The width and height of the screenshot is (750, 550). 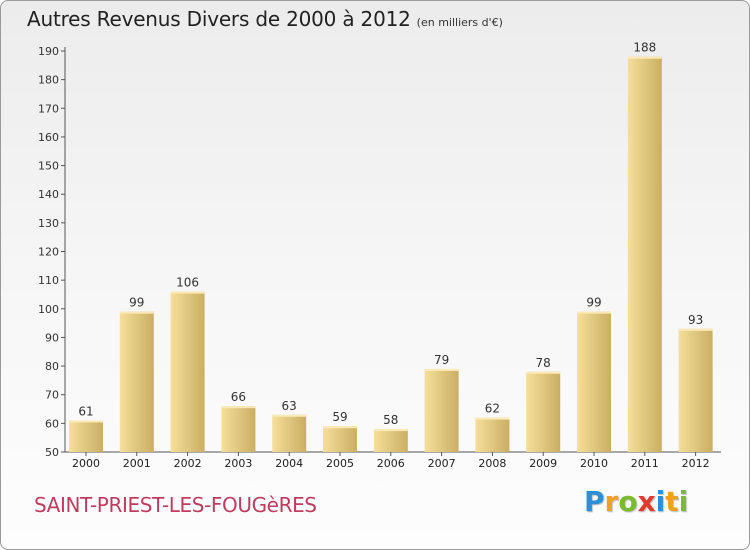 I want to click on data-label: 106, so click(x=187, y=283).